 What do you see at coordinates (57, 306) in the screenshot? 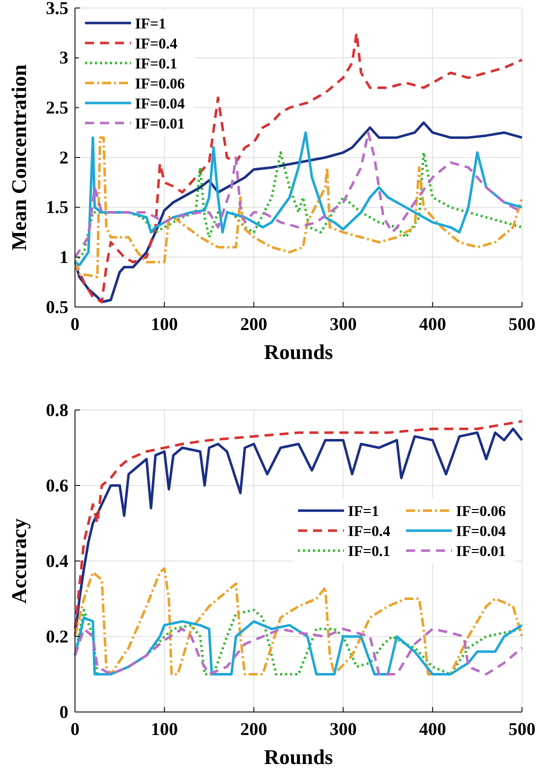
I see `y-tick-label: 0.5` at bounding box center [57, 306].